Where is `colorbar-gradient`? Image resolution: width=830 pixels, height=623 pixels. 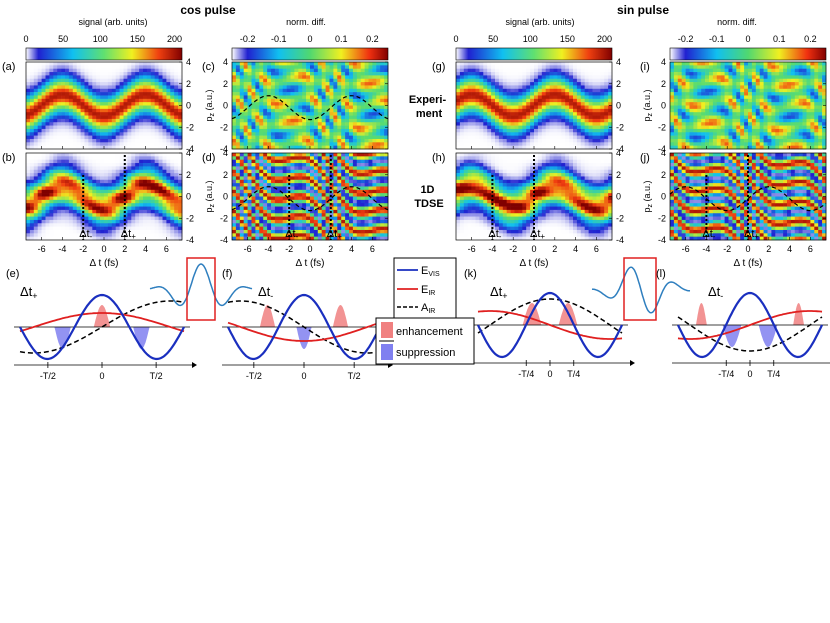
colorbar-gradient is located at coordinates (748, 54).